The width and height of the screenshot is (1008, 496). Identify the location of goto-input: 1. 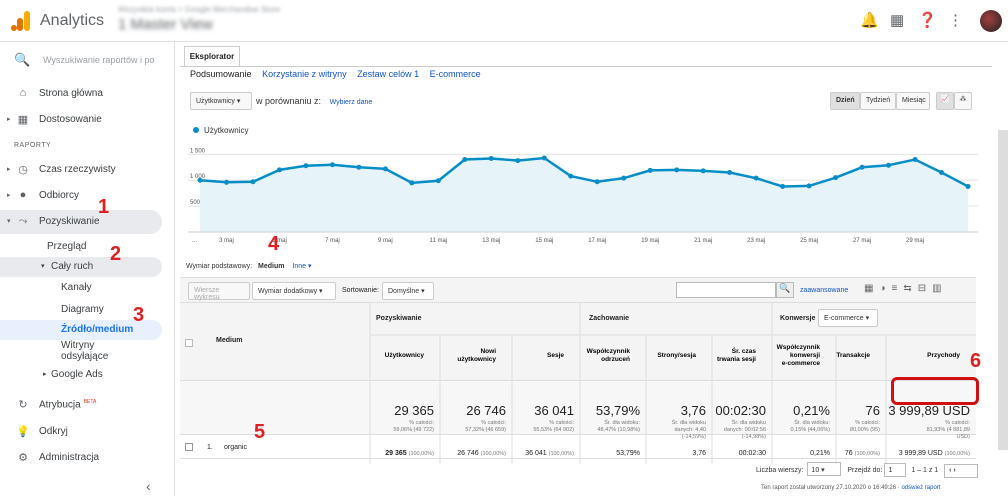
(895, 470).